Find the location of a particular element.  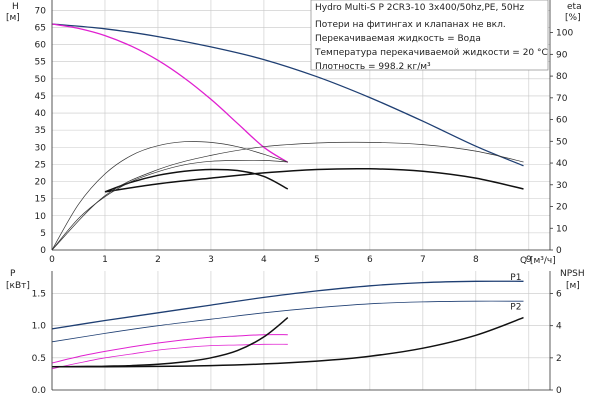

y-left-label-unit: [м] is located at coordinates (13, 18).